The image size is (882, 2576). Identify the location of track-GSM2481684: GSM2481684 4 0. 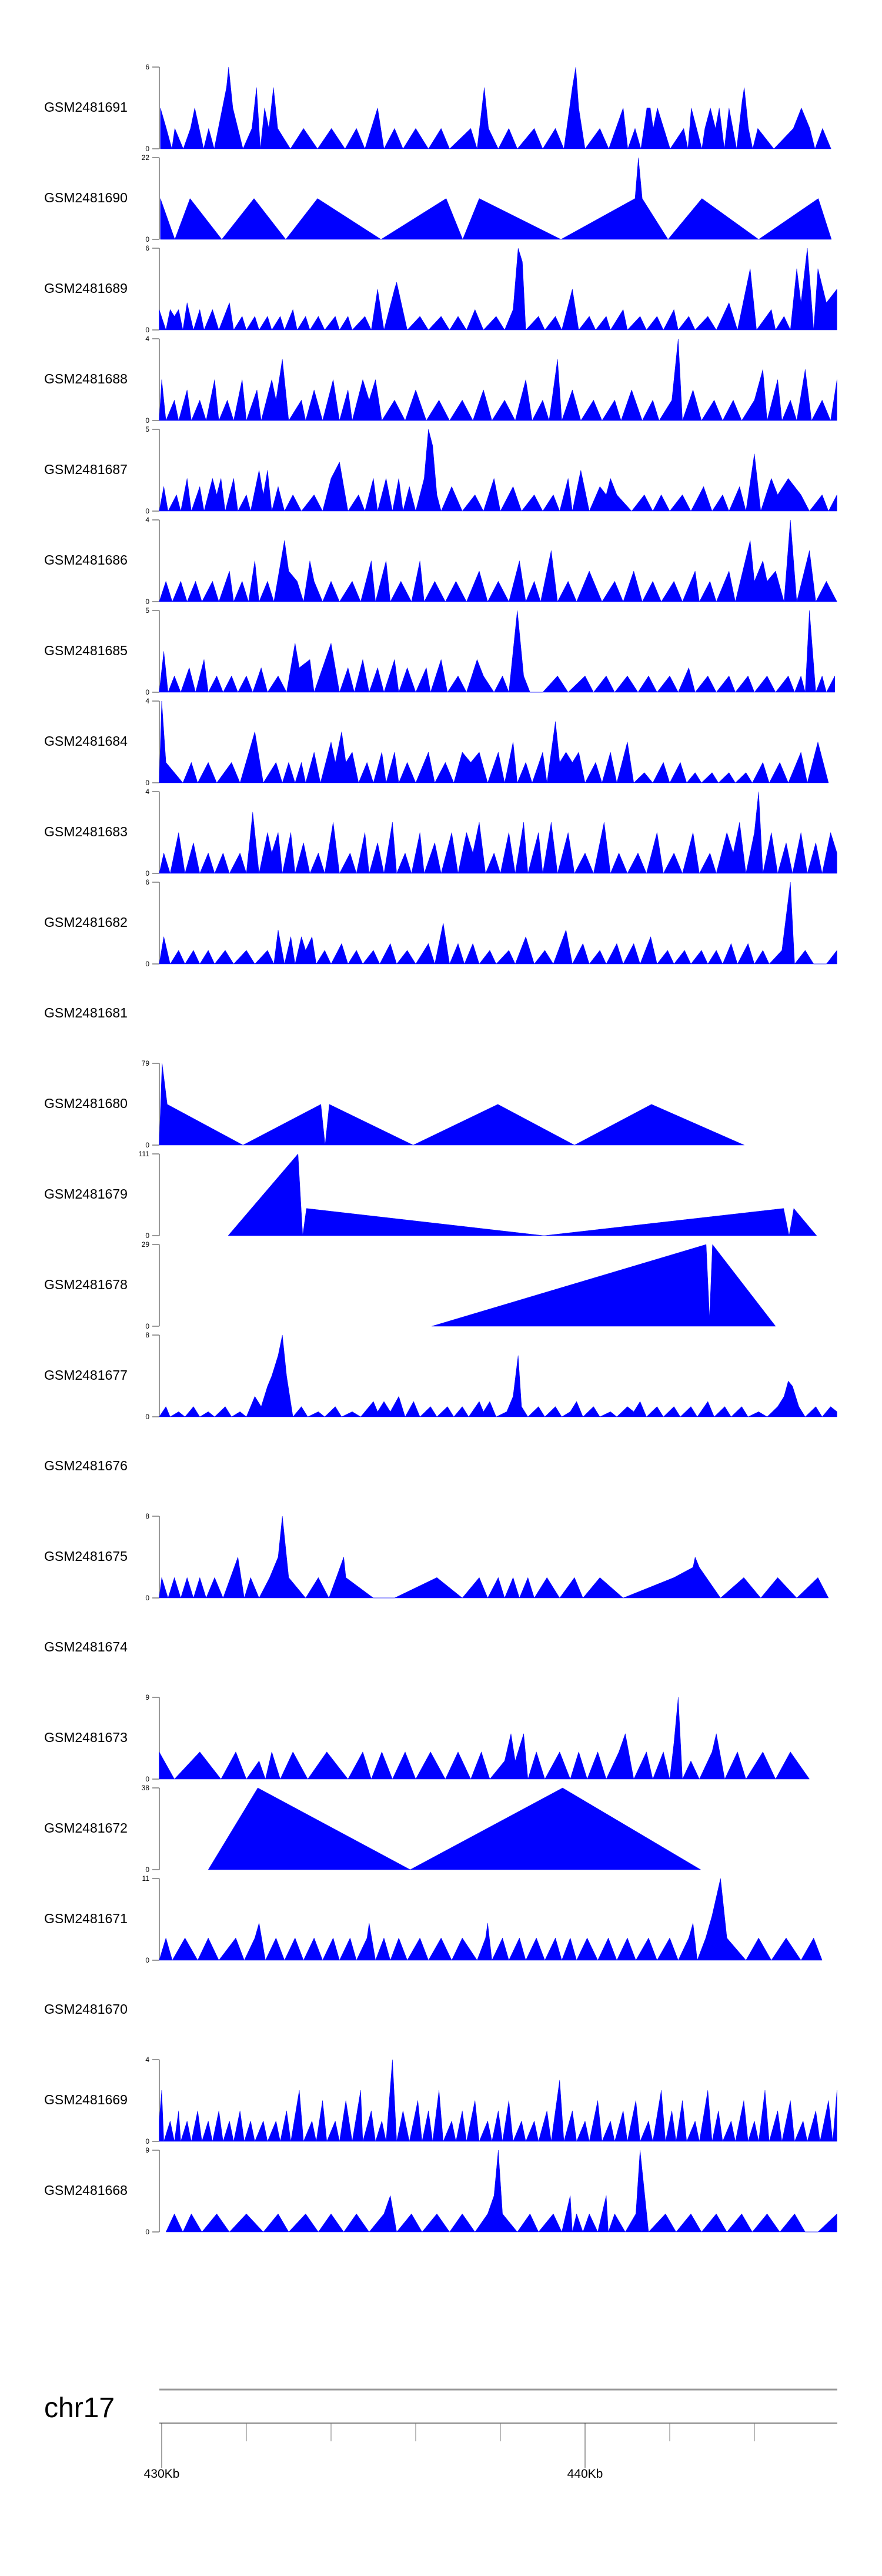
(436, 742).